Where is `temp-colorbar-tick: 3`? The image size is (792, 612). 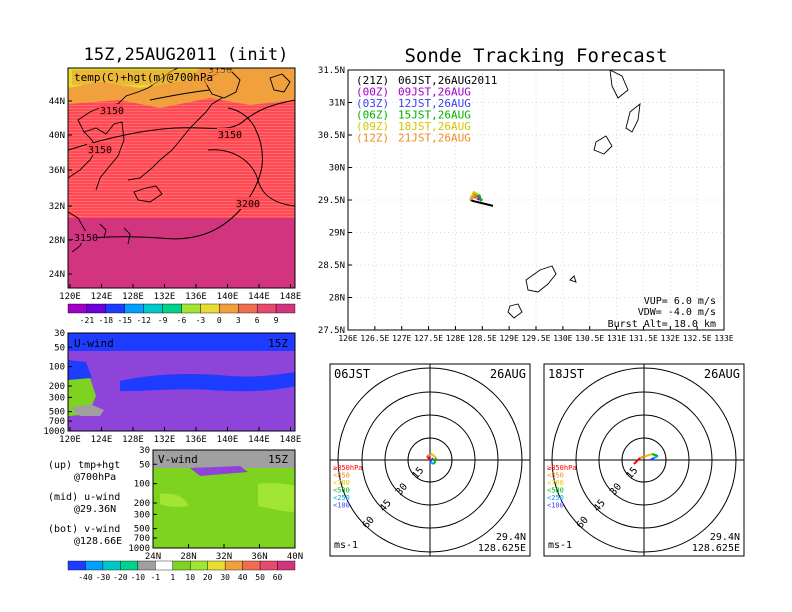 temp-colorbar-tick: 3 is located at coordinates (238, 320).